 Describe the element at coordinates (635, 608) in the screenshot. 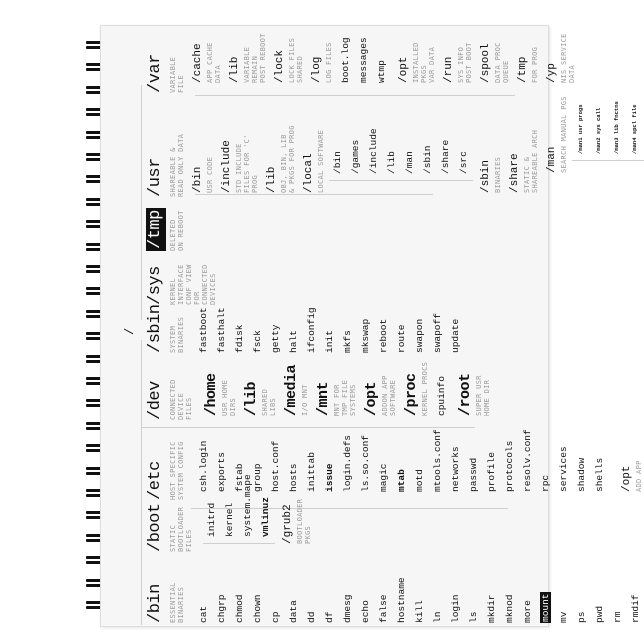

I see `file-name: rmdif` at that location.